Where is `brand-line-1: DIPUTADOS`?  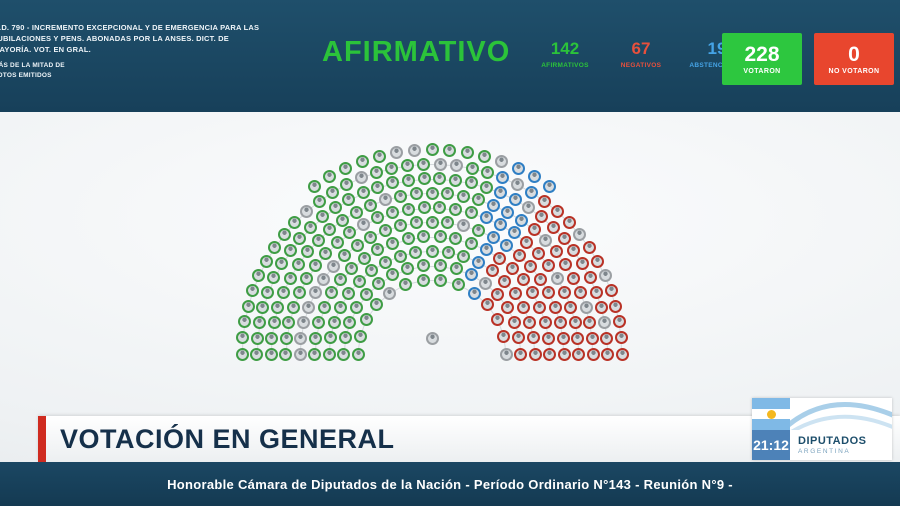 brand-line-1: DIPUTADOS is located at coordinates (832, 441).